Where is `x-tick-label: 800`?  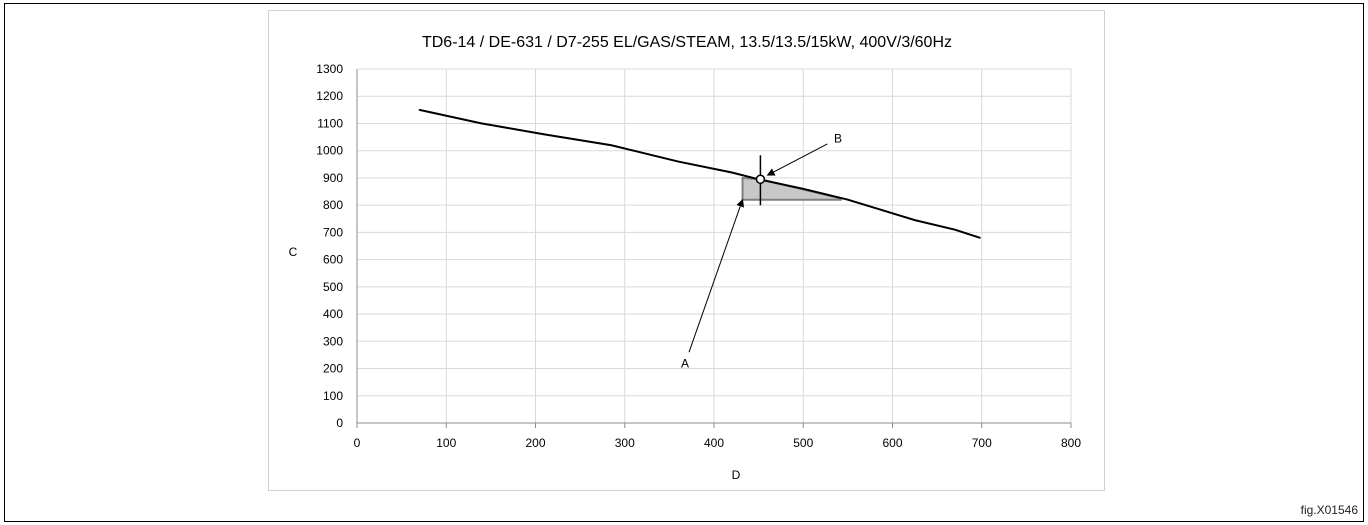 x-tick-label: 800 is located at coordinates (1071, 443).